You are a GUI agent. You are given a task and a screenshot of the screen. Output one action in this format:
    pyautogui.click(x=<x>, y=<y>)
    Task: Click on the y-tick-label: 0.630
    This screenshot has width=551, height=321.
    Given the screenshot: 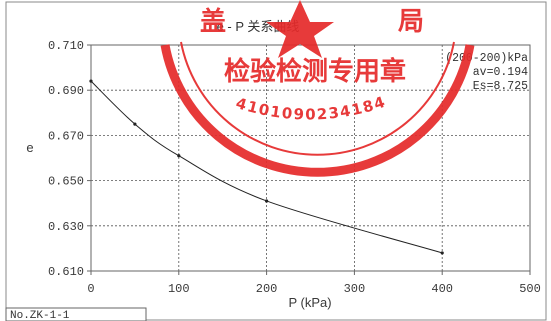 What is the action you would take?
    pyautogui.click(x=66, y=227)
    